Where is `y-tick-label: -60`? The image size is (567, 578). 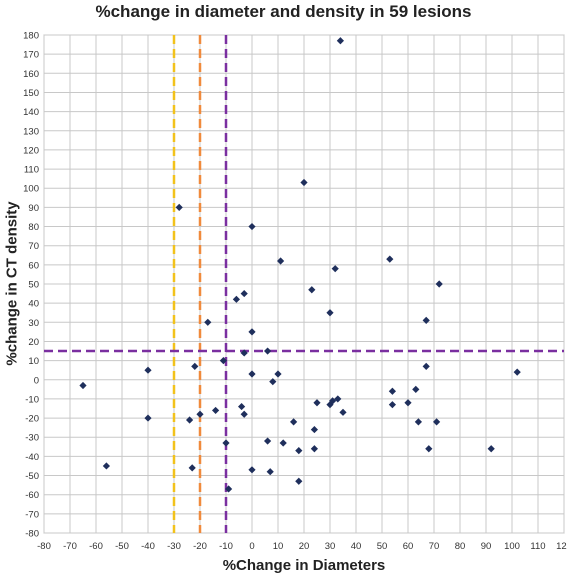
y-tick-label: -60 is located at coordinates (32, 495).